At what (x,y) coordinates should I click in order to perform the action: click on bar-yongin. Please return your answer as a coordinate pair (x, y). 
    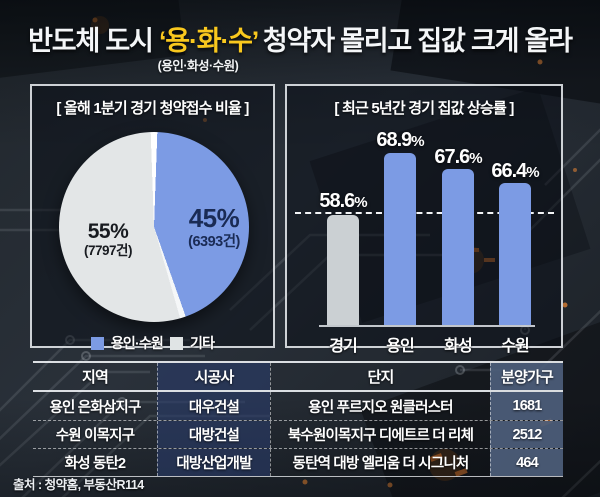
    Looking at the image, I should click on (400, 239).